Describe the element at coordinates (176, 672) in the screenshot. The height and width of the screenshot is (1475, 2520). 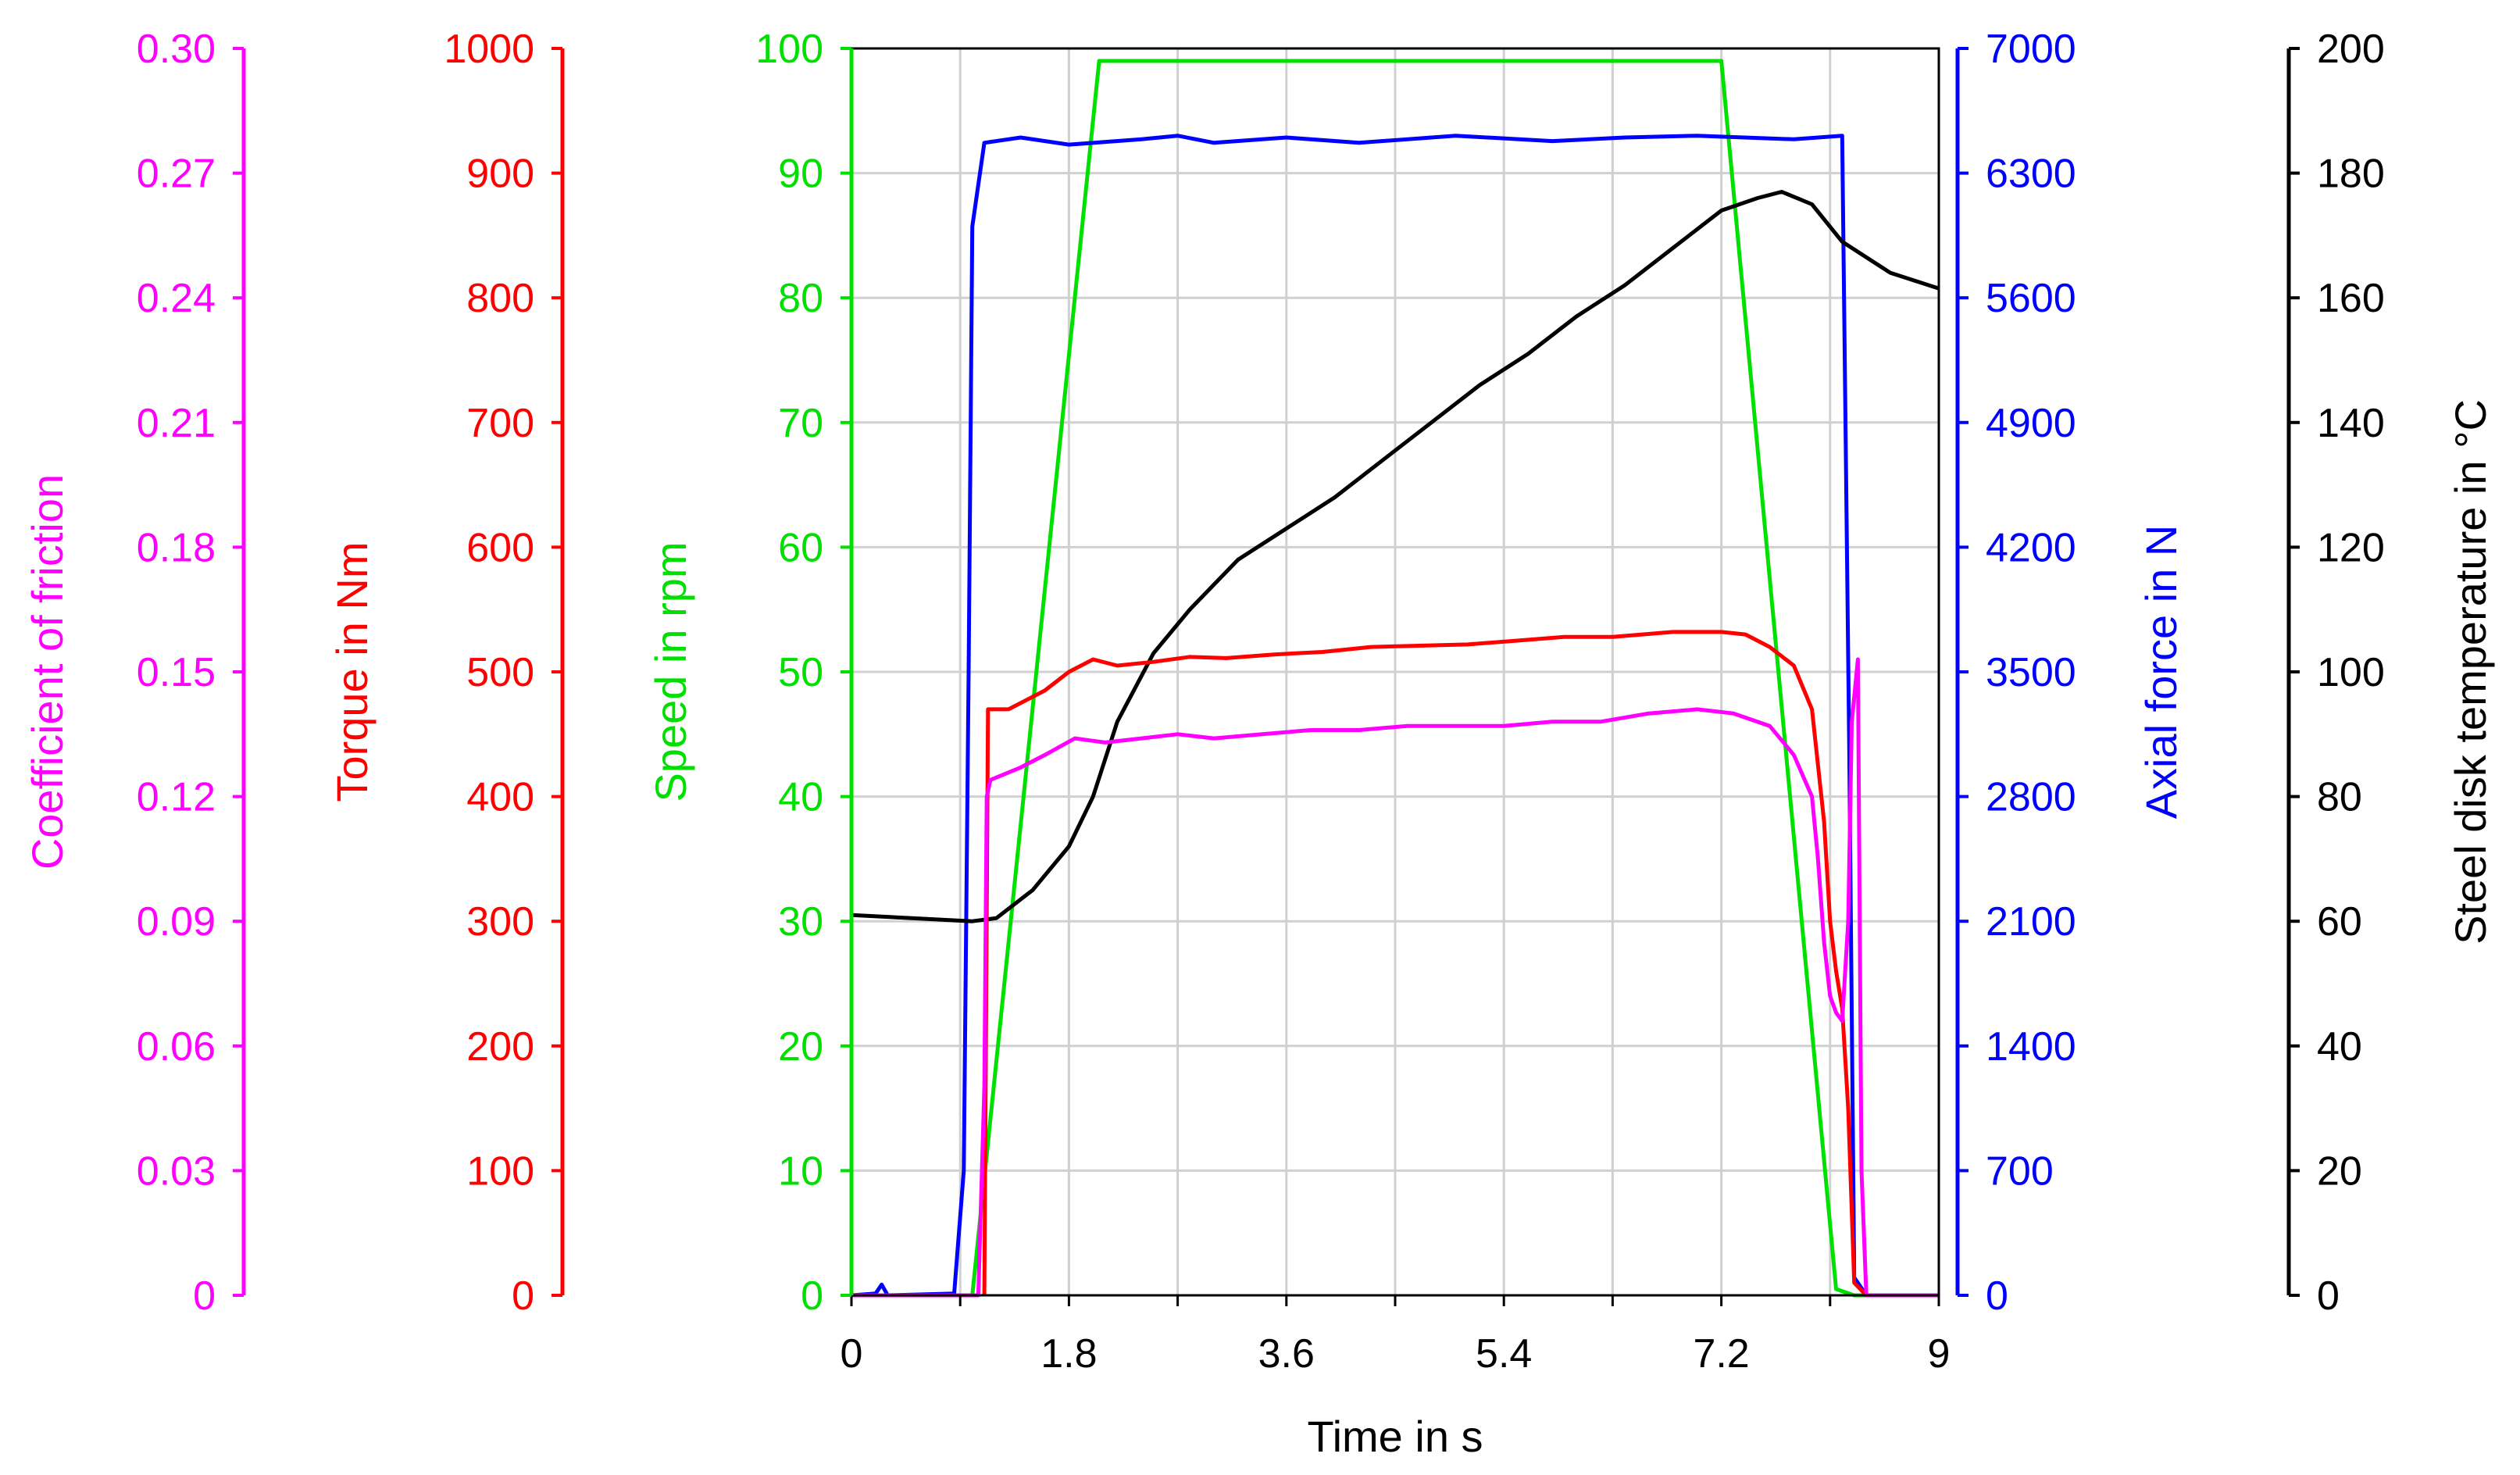
I see `y-tick-label: 0.15` at that location.